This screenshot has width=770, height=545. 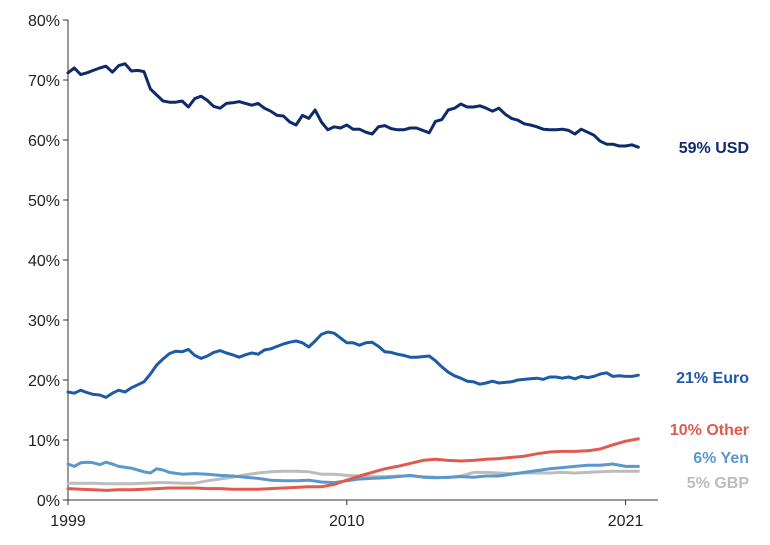 What do you see at coordinates (44, 21) in the screenshot?
I see `y-tick-label: 80%` at bounding box center [44, 21].